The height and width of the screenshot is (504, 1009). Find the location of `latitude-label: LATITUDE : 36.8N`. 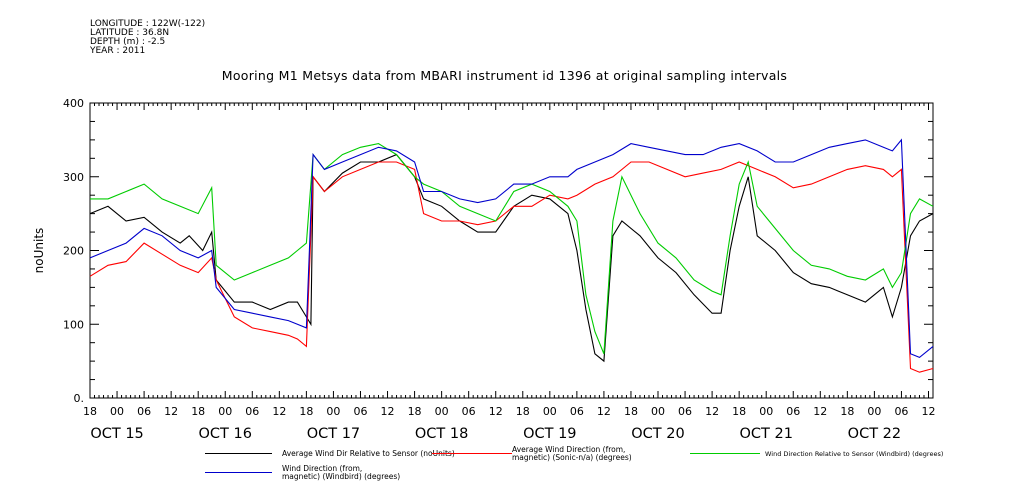

latitude-label: LATITUDE : 36.8N is located at coordinates (130, 33).